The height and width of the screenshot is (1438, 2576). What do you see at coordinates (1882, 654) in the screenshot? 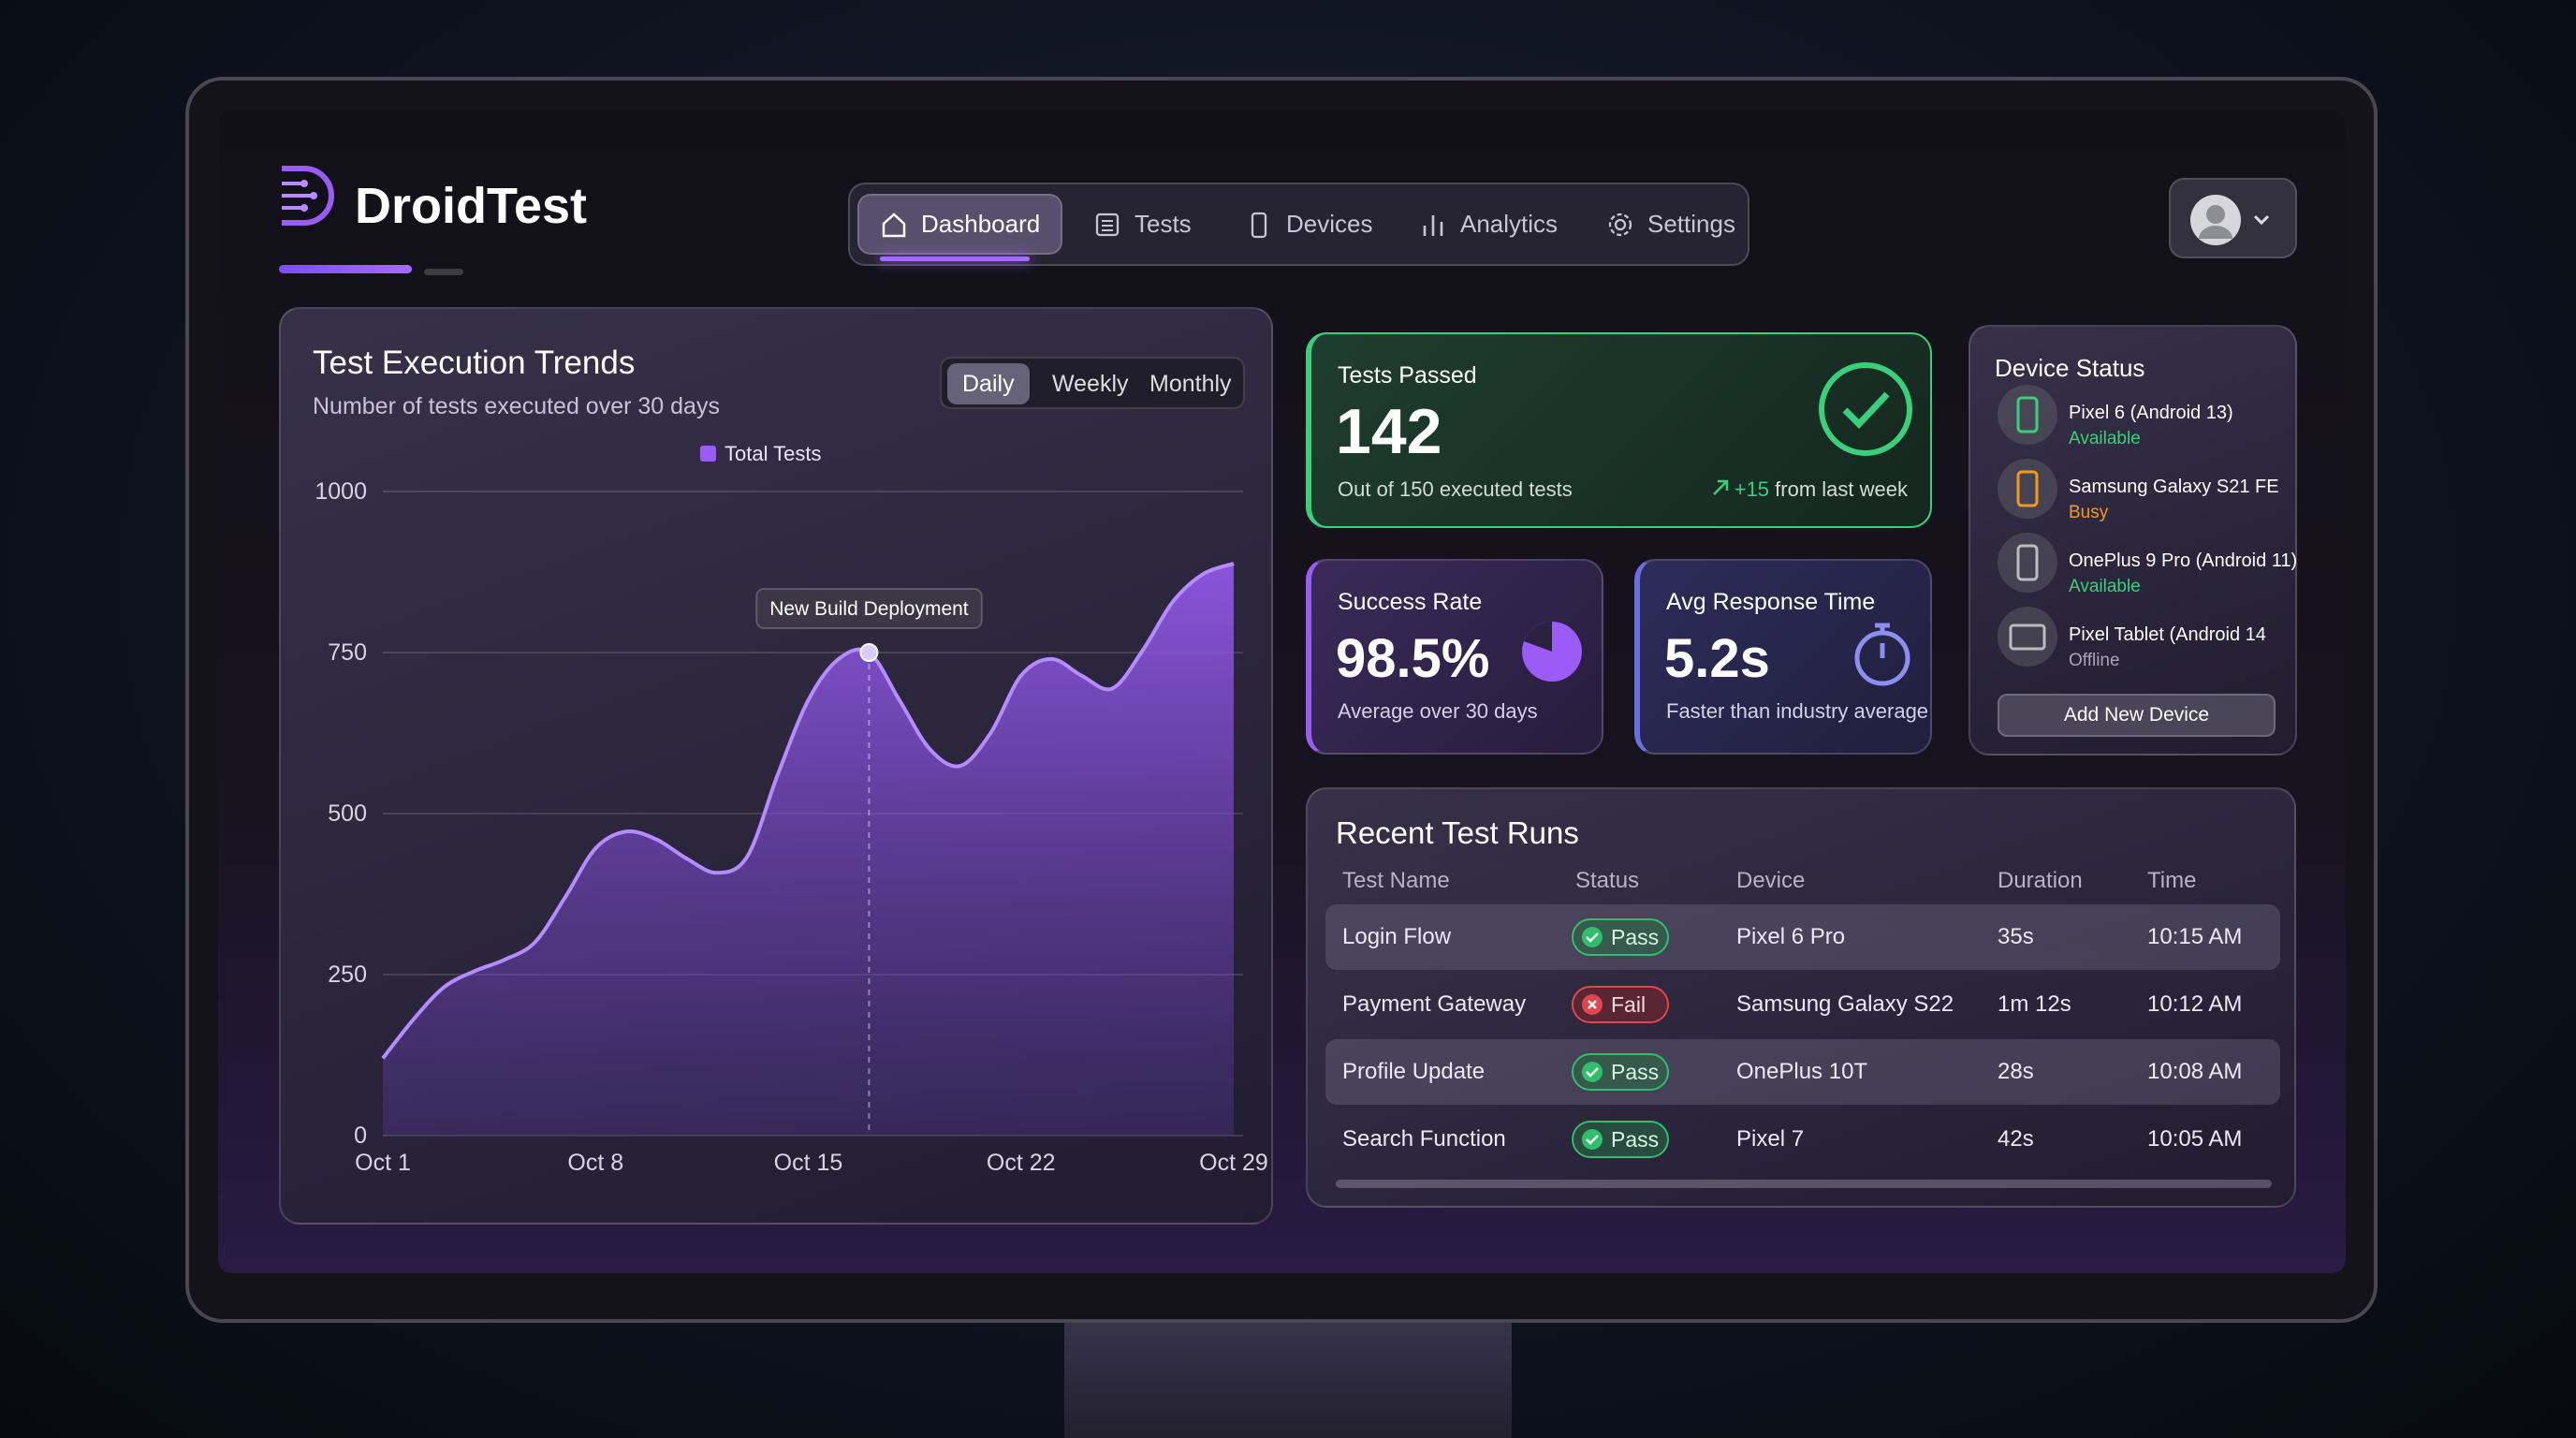
I see `stopwatch-icon` at bounding box center [1882, 654].